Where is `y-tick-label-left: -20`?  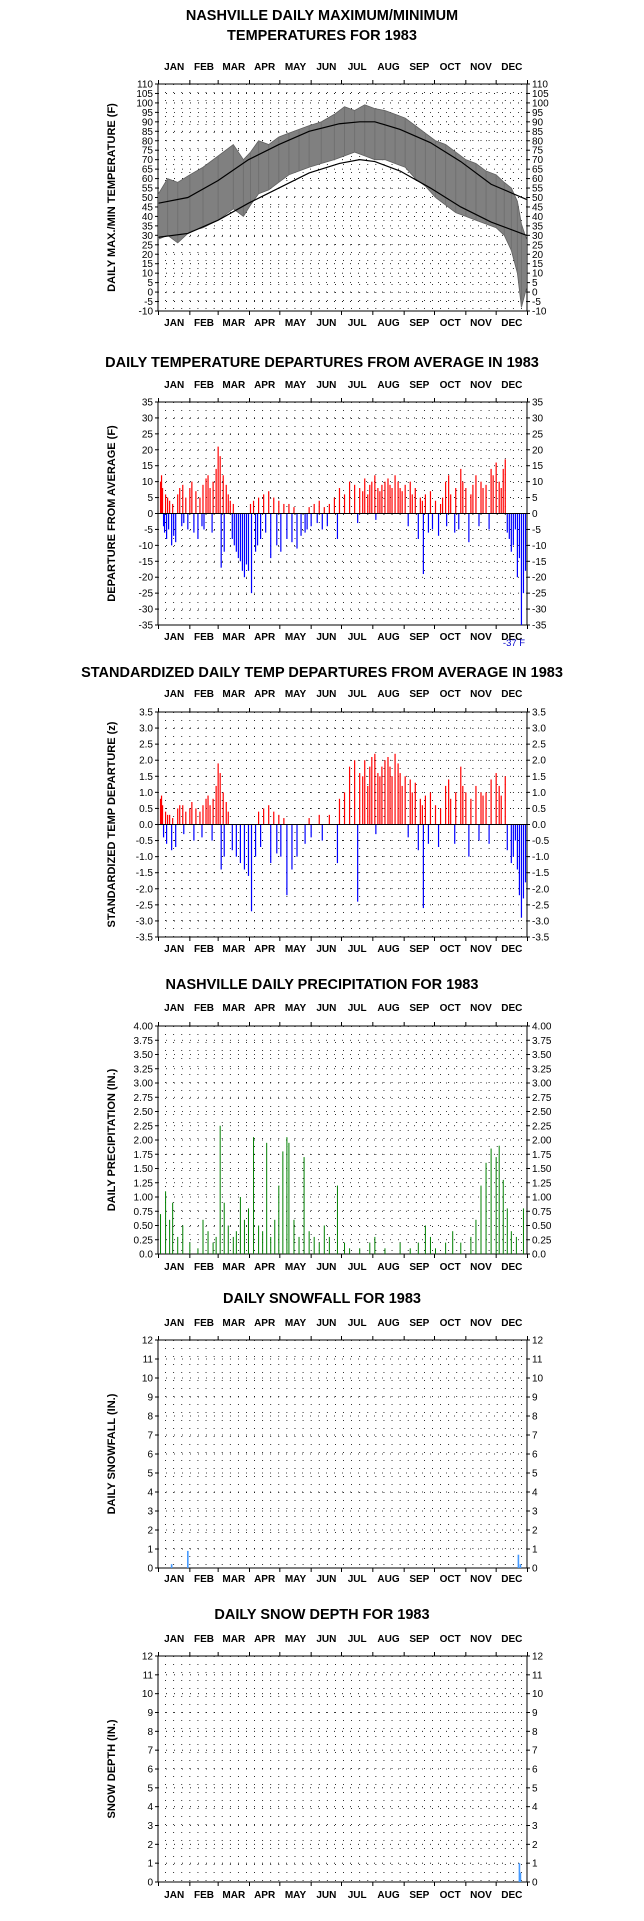
y-tick-label-left: -20 is located at coordinates (146, 578).